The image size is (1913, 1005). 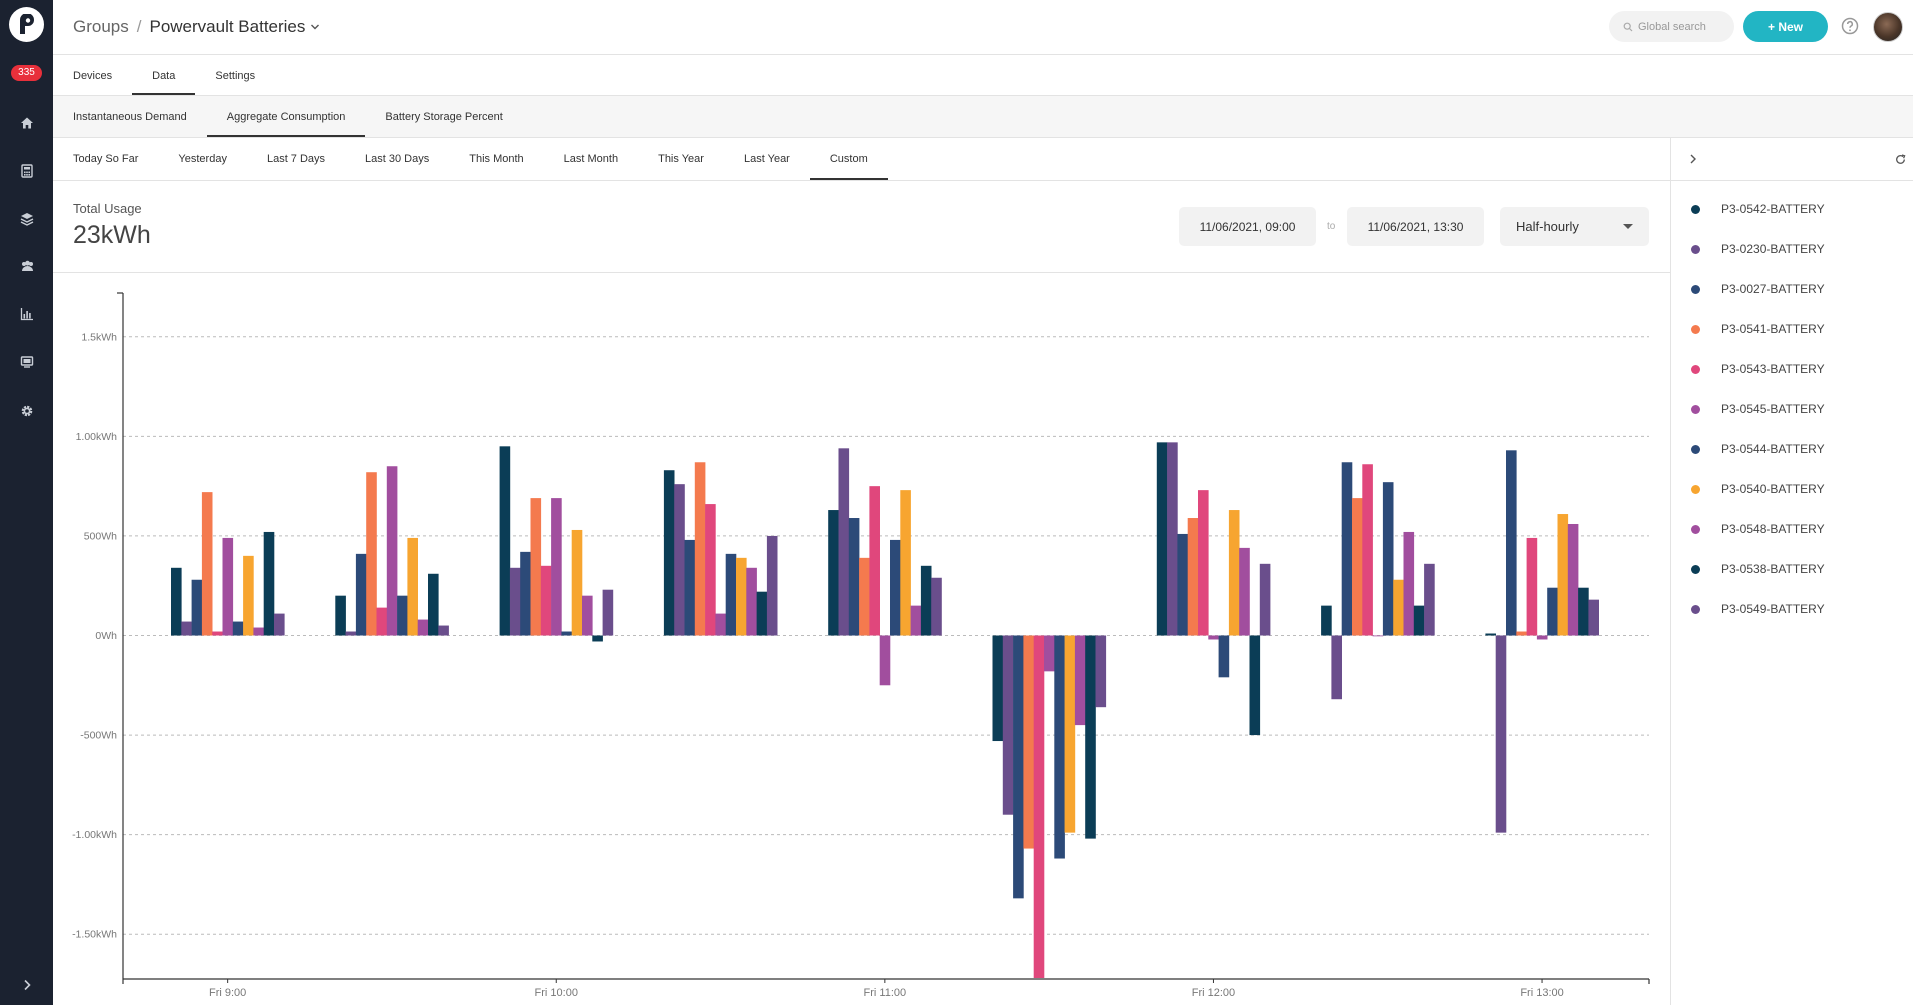 What do you see at coordinates (1773, 449) in the screenshot?
I see `legend-label: P3-0544-BATTERY` at bounding box center [1773, 449].